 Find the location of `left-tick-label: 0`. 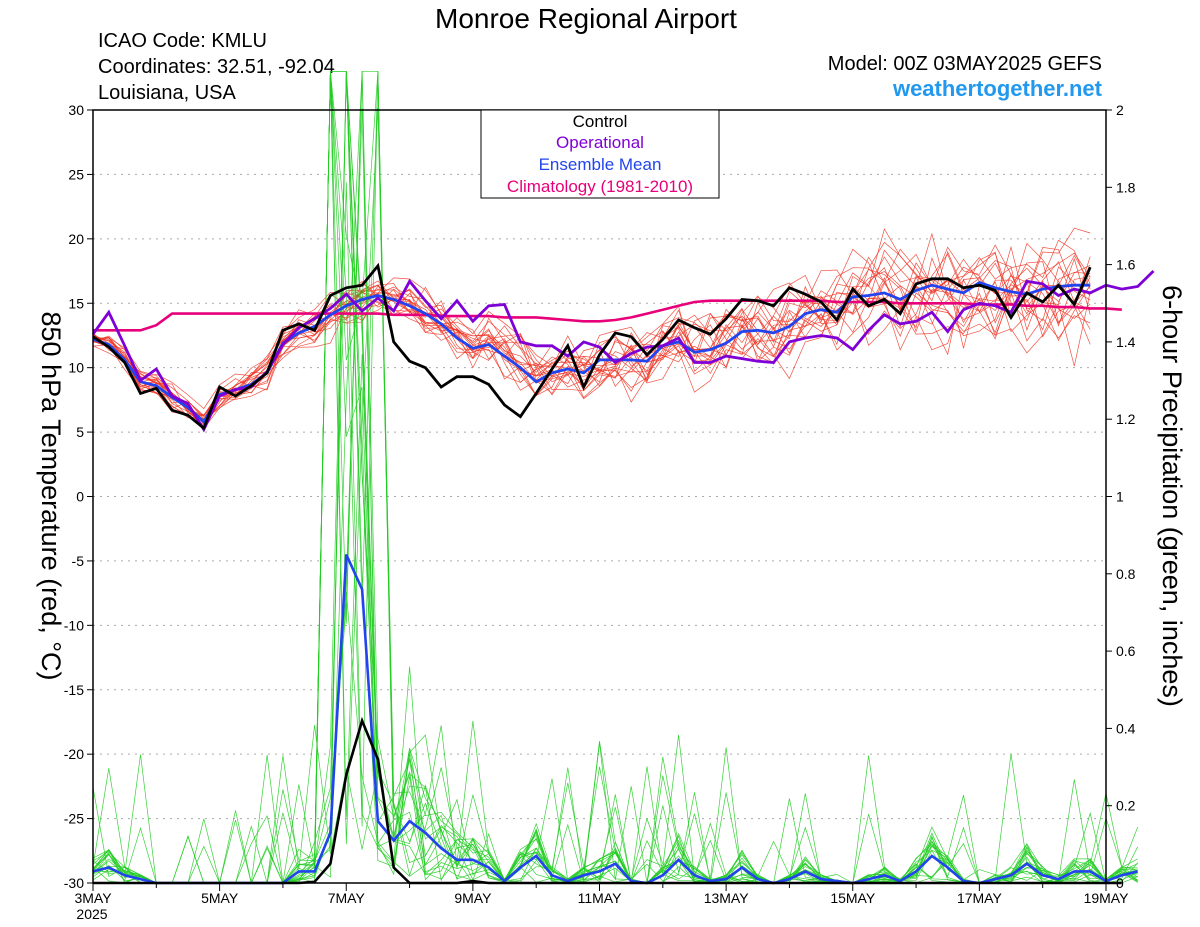

left-tick-label: 0 is located at coordinates (80, 497).